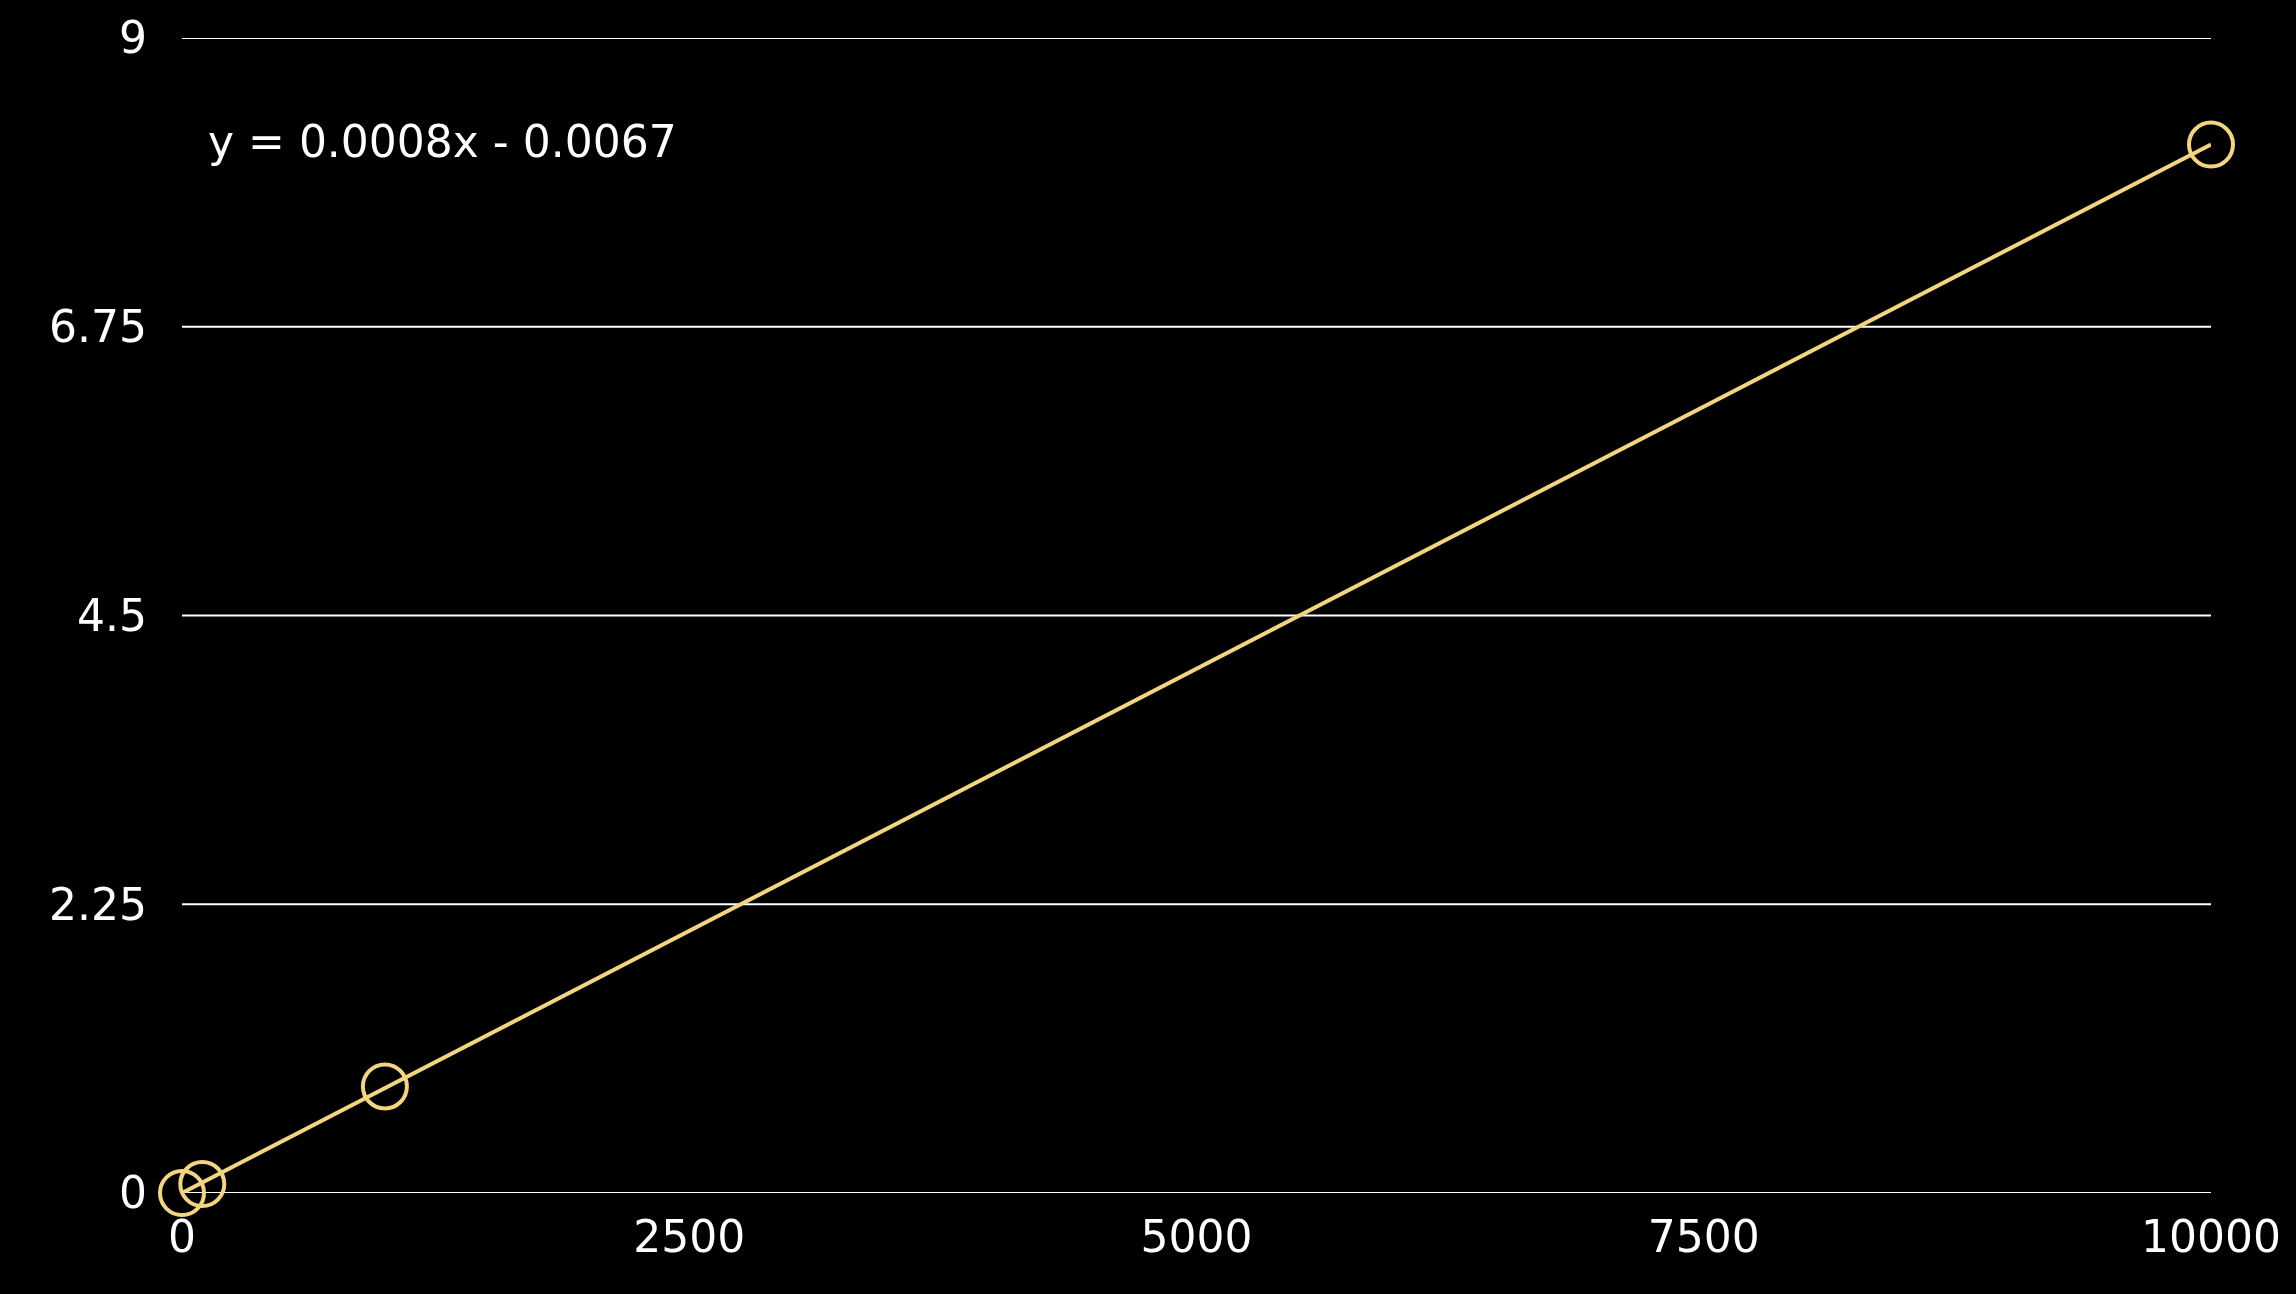  I want to click on y-tick-label: 2.25, so click(98, 904).